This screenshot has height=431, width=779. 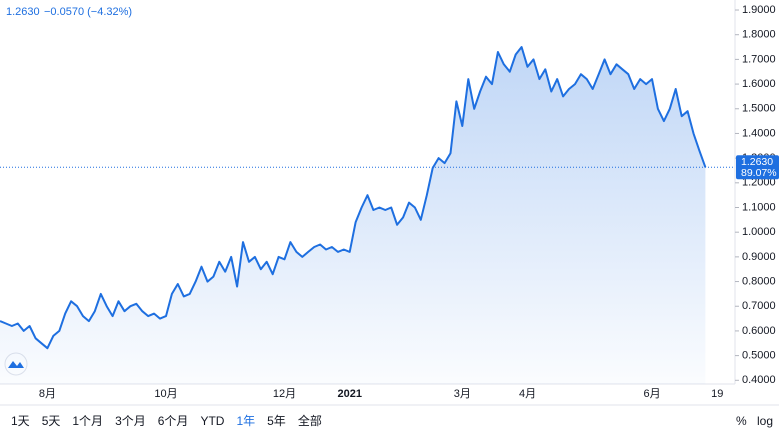 What do you see at coordinates (759, 173) in the screenshot?
I see `last-change-label: 89.07%` at bounding box center [759, 173].